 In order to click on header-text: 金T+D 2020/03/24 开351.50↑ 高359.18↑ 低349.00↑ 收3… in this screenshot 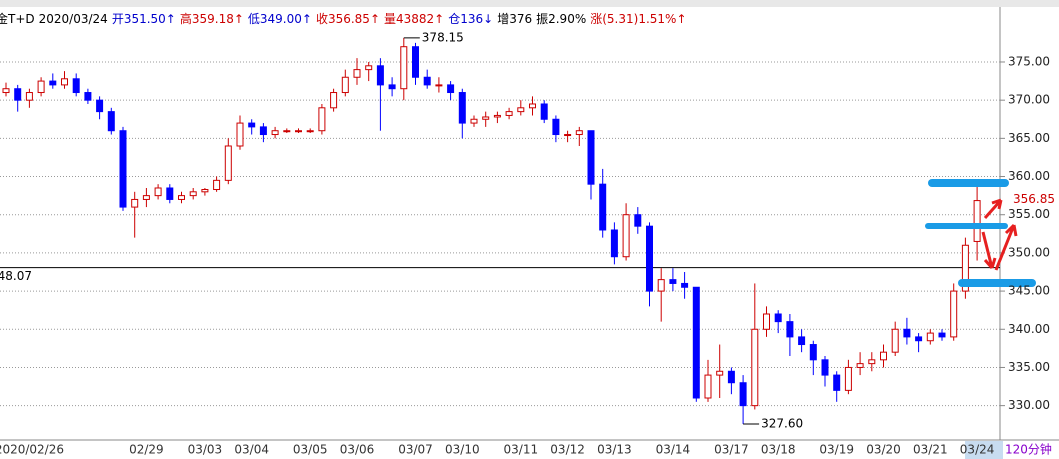, I will do `click(343, 18)`.